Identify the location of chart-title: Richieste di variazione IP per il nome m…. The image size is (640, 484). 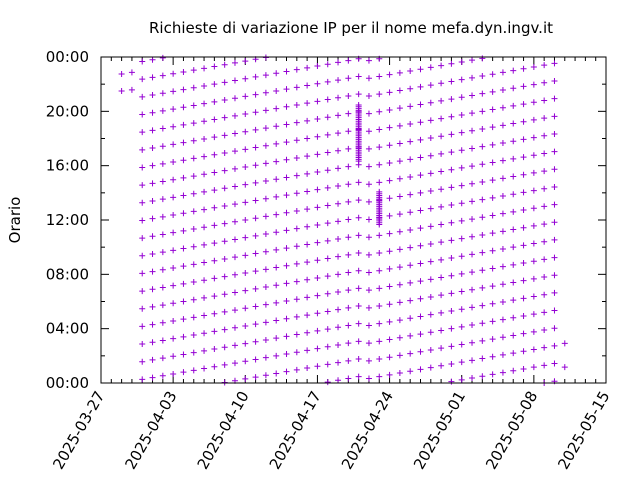
(351, 28).